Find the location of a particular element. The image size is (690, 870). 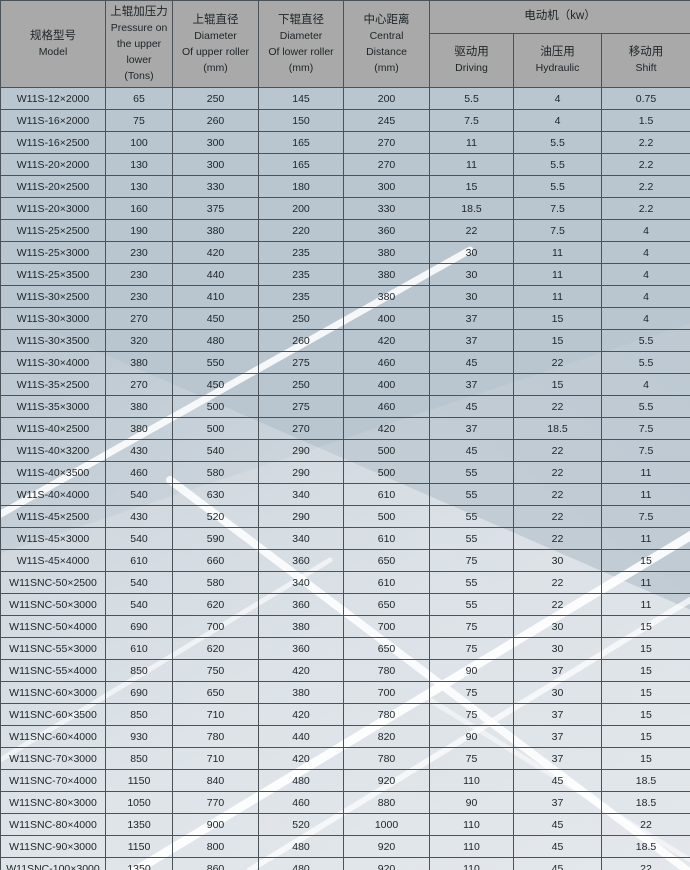

cell-central: 360 is located at coordinates (386, 231).